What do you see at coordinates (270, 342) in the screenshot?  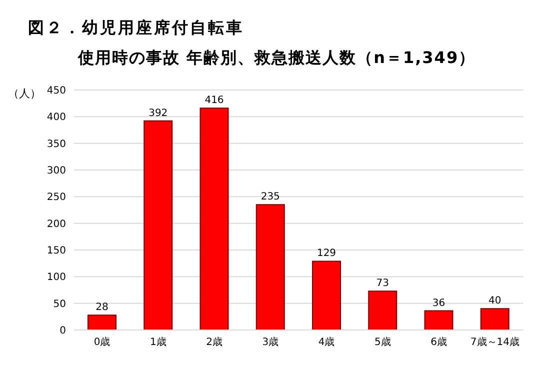 I see `x-tick-label: 3歳` at bounding box center [270, 342].